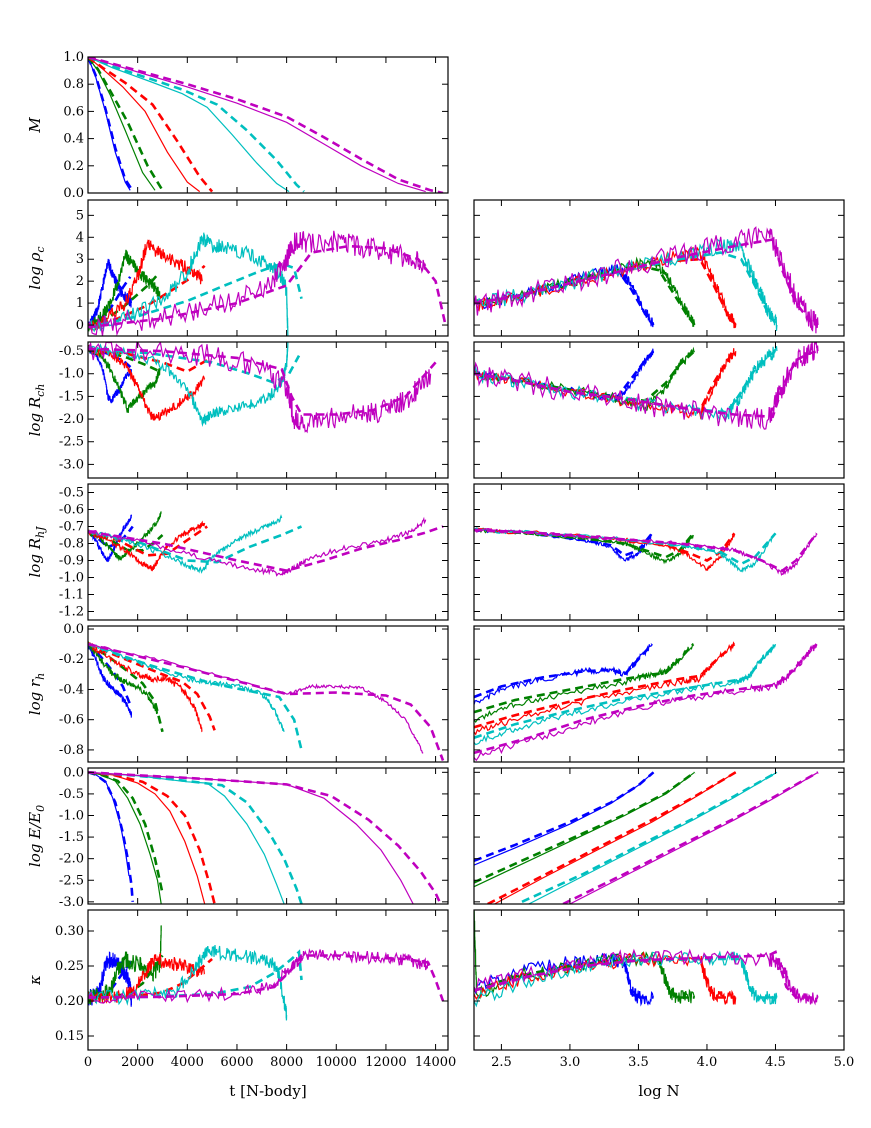 Image resolution: width=871 pixels, height=1128 pixels. Describe the element at coordinates (71, 612) in the screenshot. I see `y-tick-label: -1.2` at that location.